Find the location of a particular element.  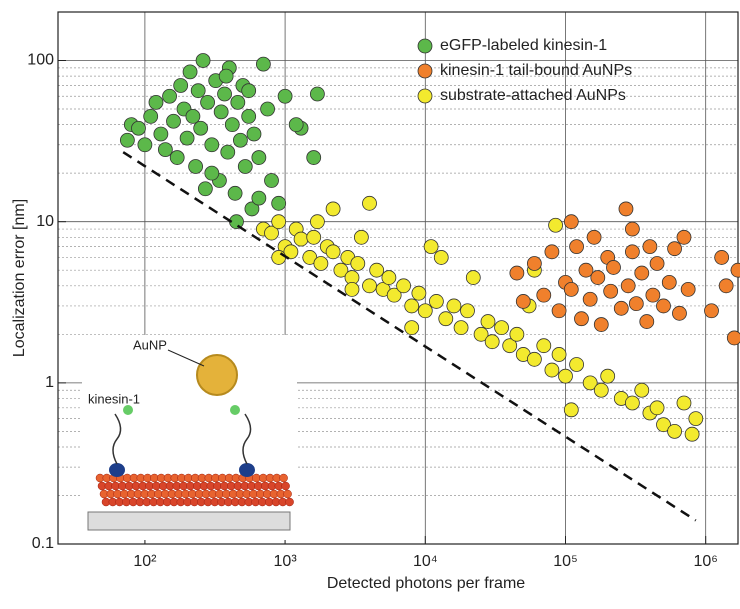

gfp is located at coordinates (235, 410).